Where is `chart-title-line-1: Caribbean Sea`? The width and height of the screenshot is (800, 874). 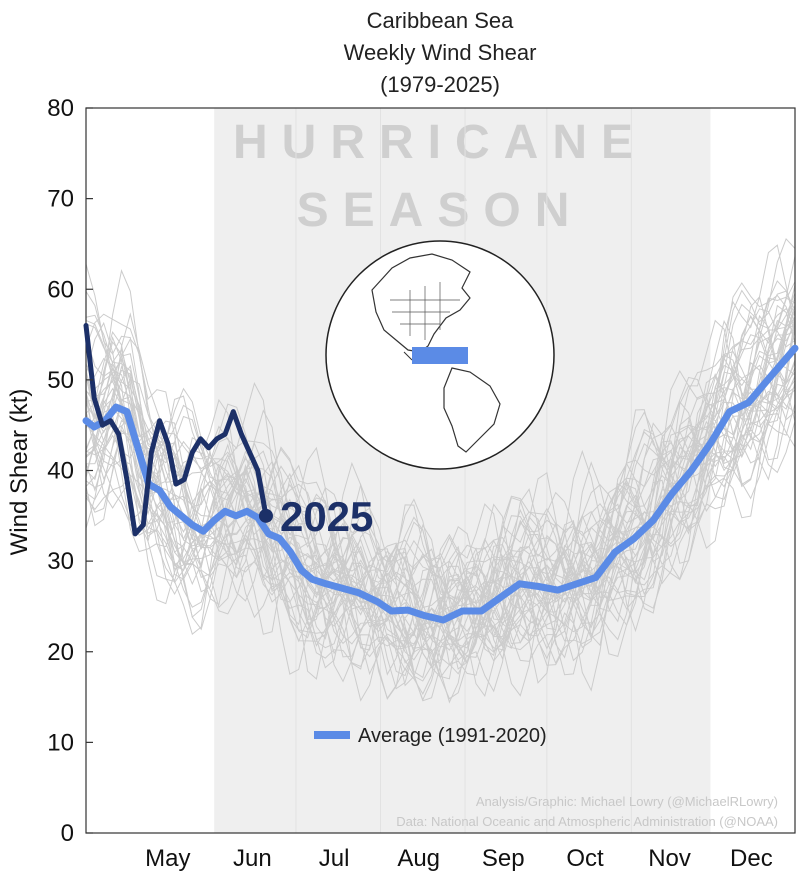
chart-title-line-1: Caribbean Sea is located at coordinates (441, 20).